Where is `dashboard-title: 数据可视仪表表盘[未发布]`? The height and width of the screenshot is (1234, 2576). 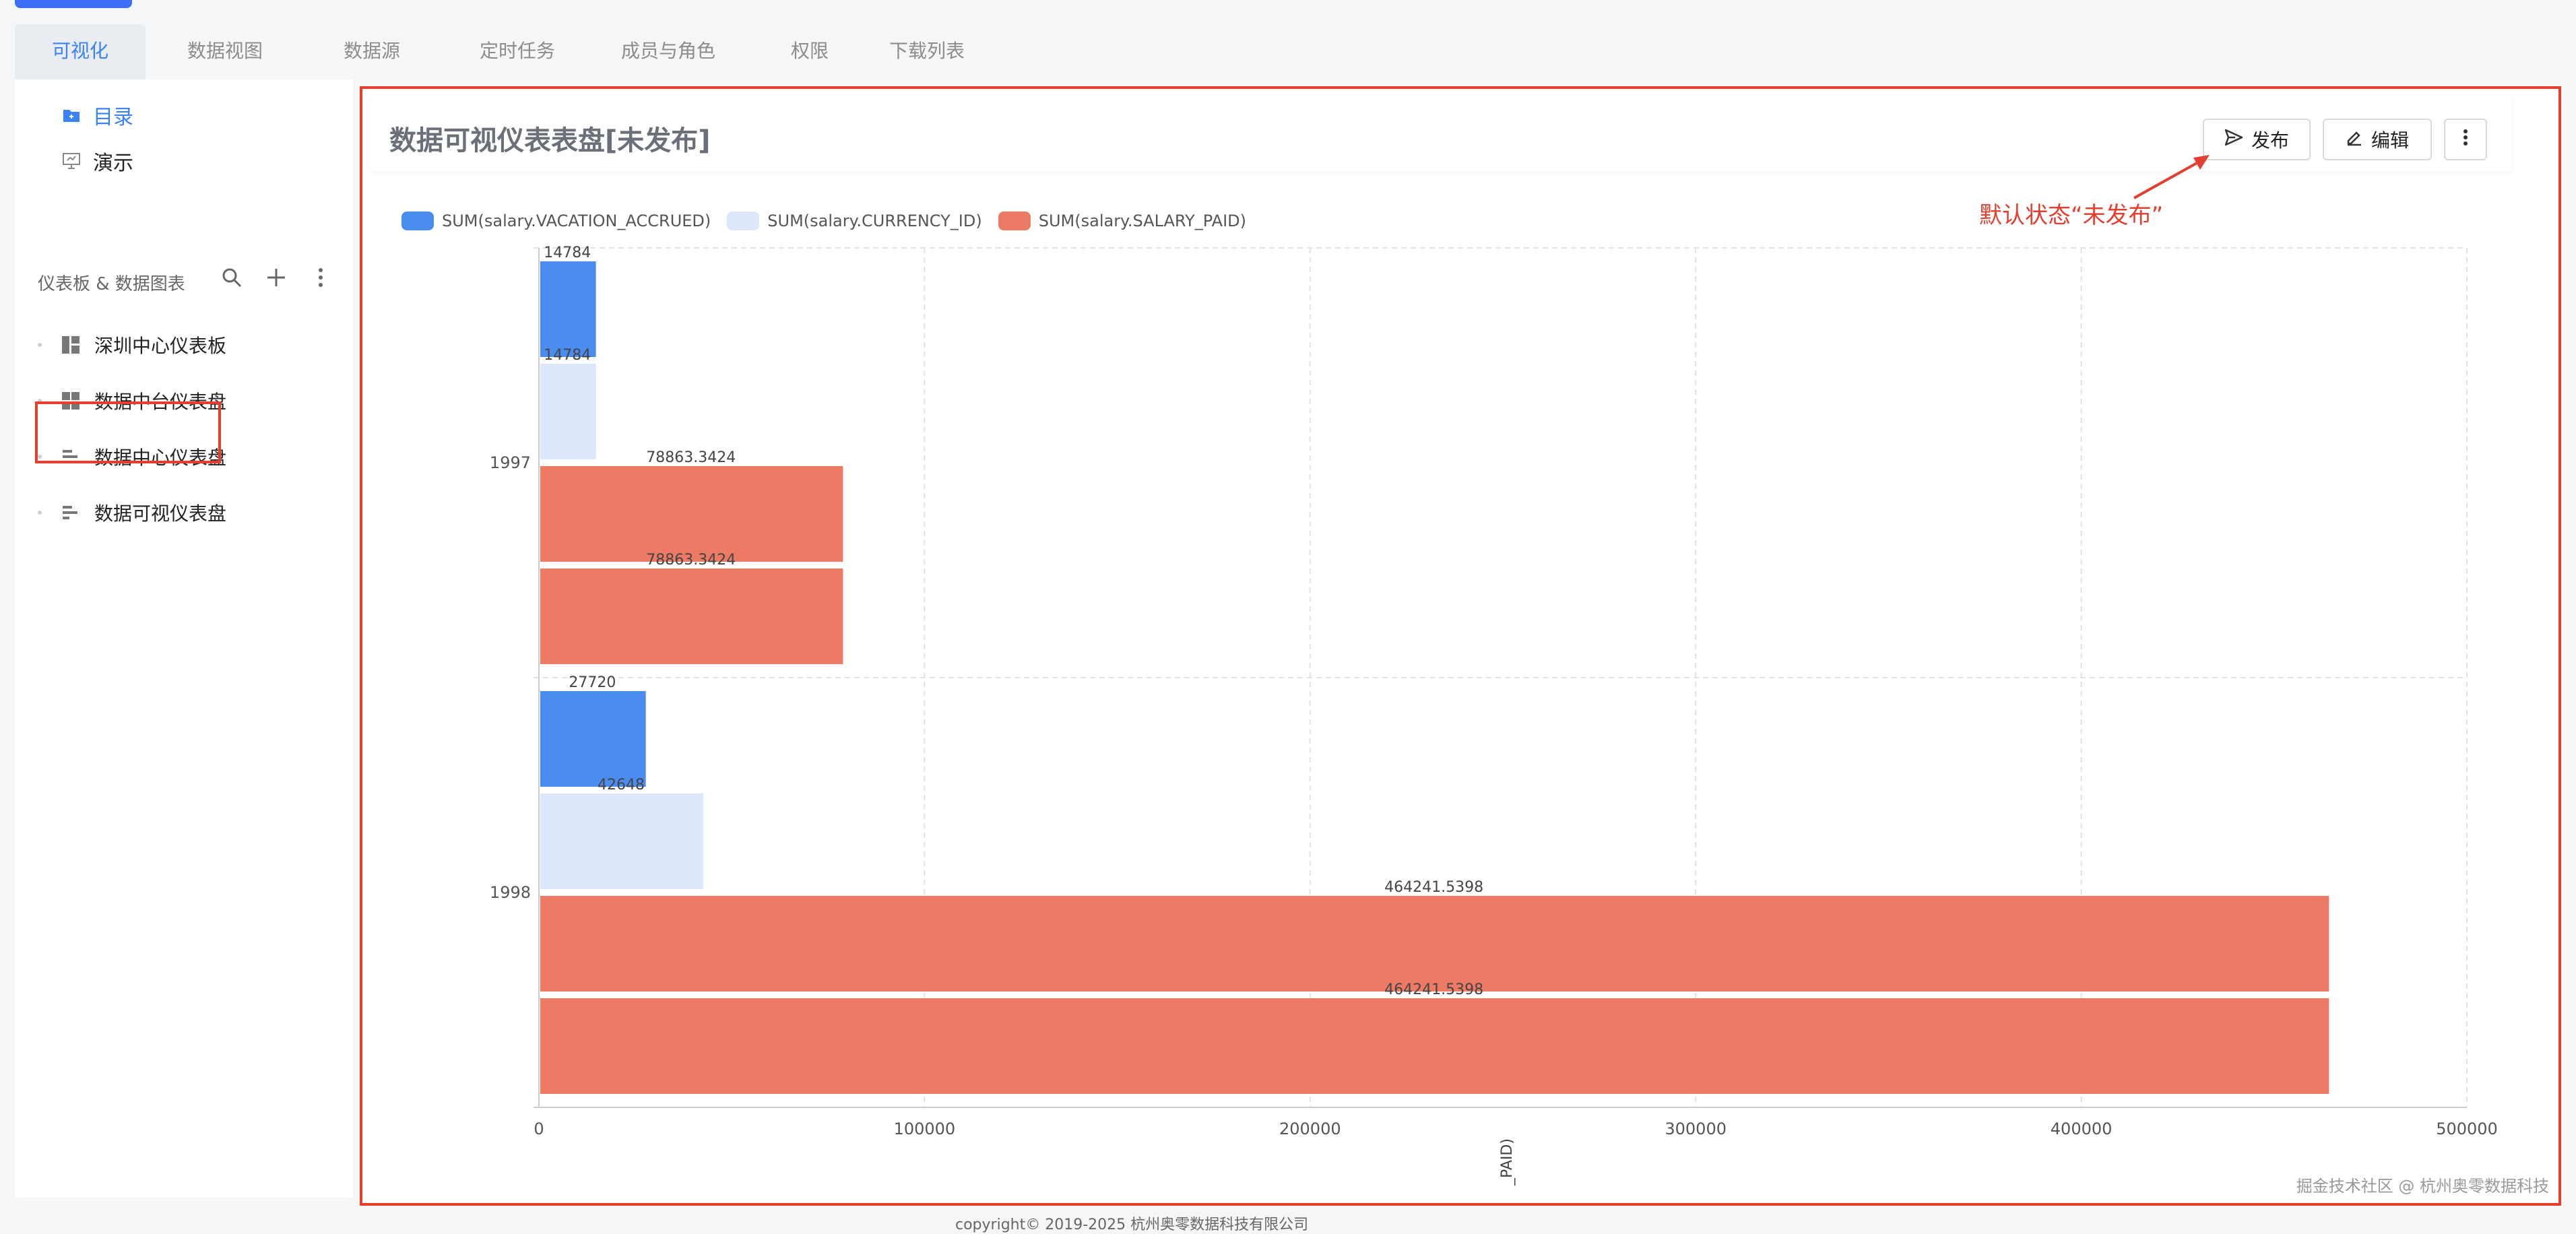 dashboard-title: 数据可视仪表表盘[未发布] is located at coordinates (550, 140).